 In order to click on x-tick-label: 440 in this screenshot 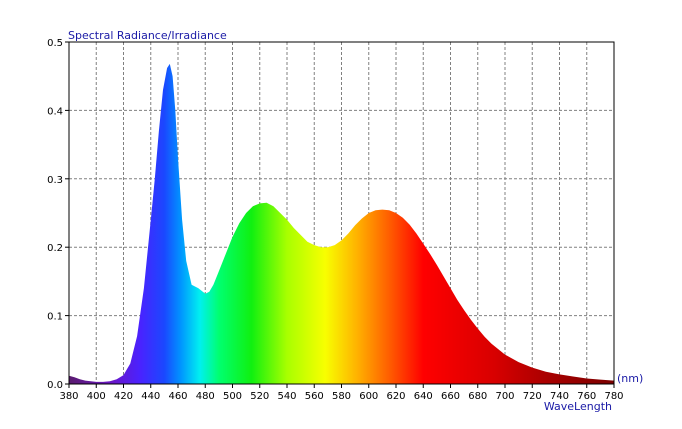, I will do `click(150, 396)`.